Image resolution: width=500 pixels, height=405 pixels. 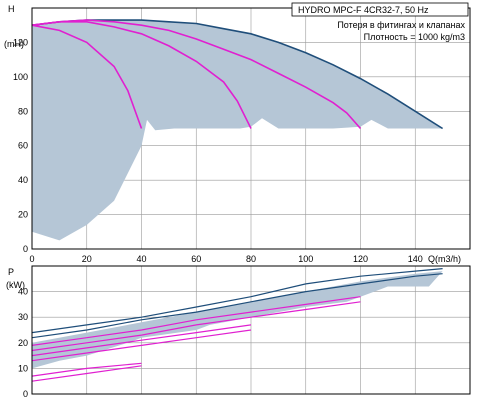 What do you see at coordinates (15, 285) in the screenshot?
I see `bottom-yunit: (kW)` at bounding box center [15, 285].